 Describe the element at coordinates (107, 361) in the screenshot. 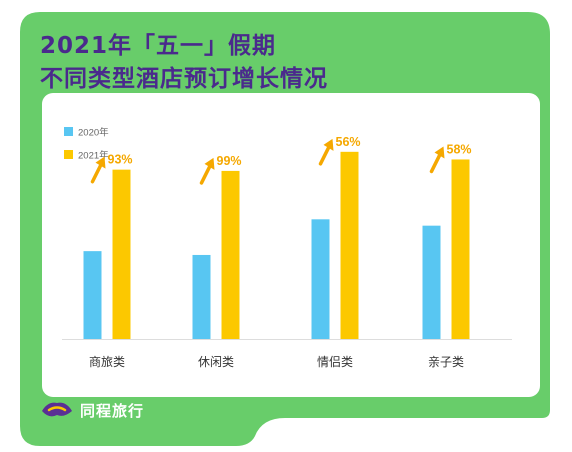

I see `category-label: 商旅类` at that location.